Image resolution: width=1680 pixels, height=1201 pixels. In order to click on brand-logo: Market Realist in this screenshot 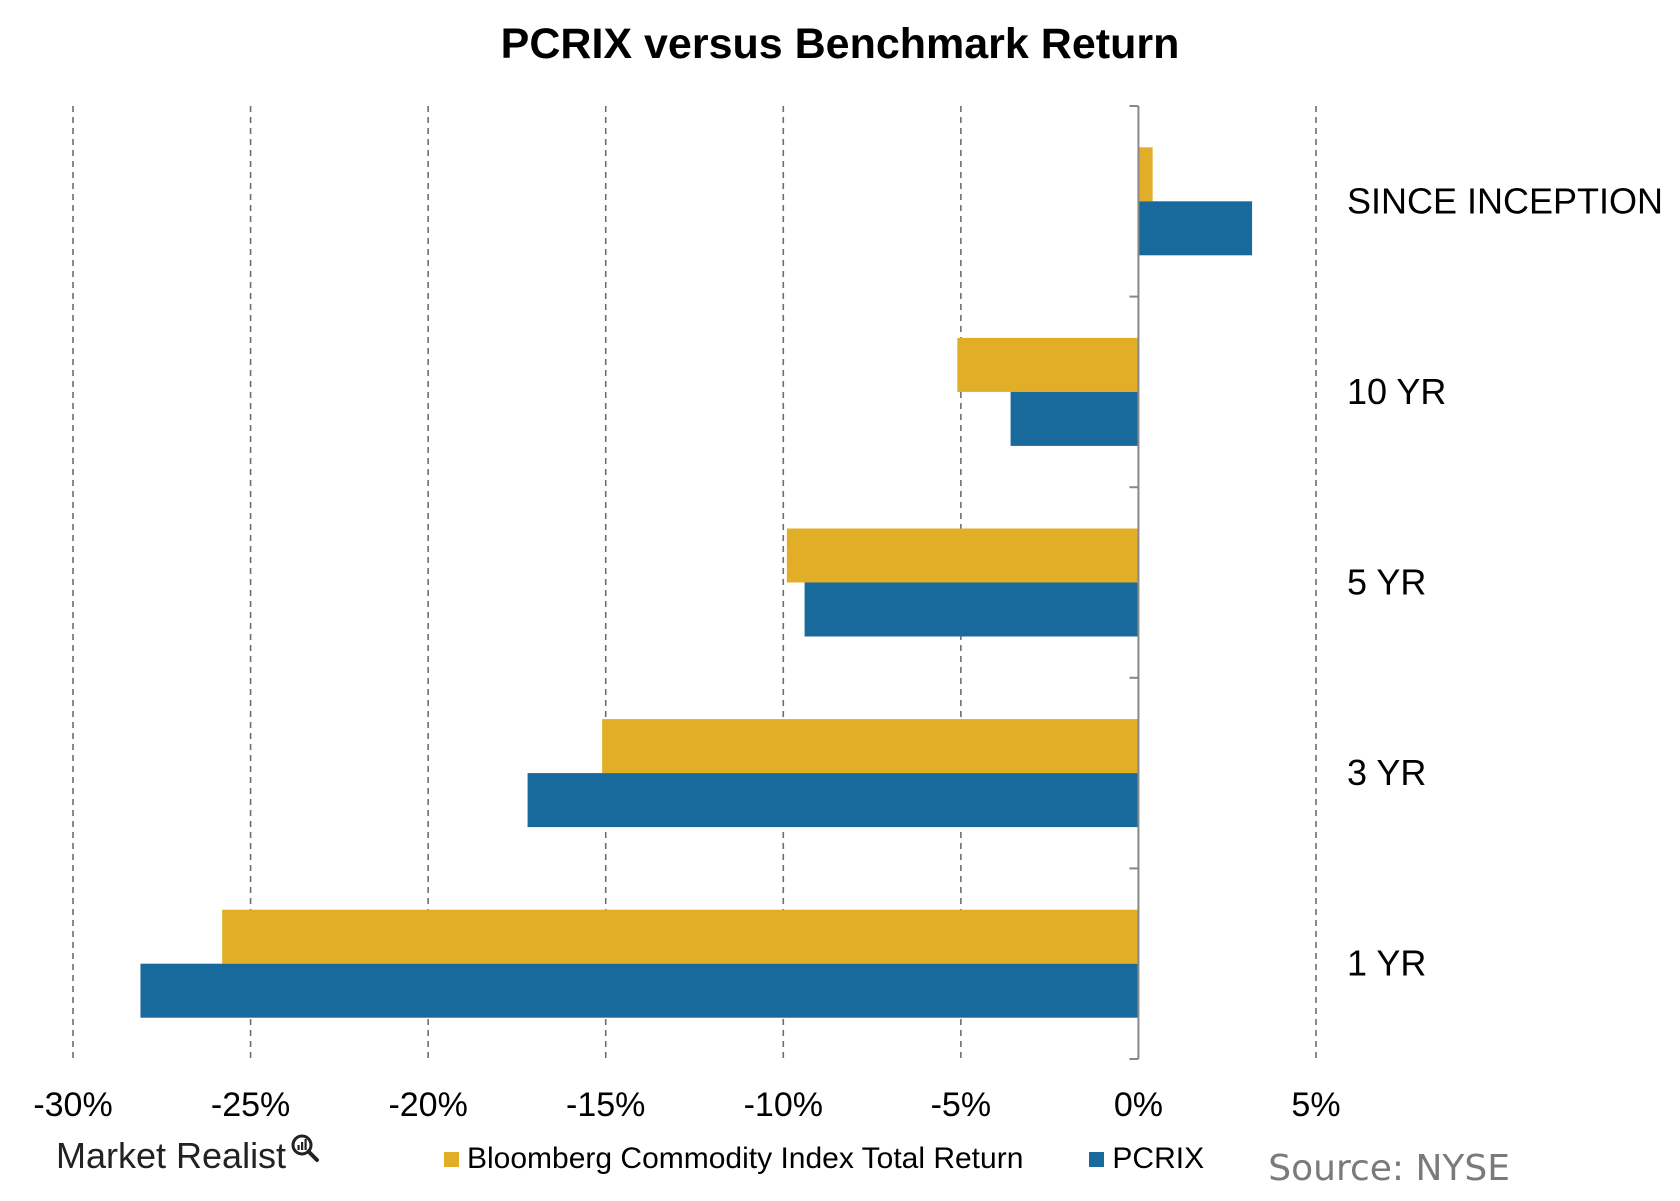, I will do `click(188, 1155)`.